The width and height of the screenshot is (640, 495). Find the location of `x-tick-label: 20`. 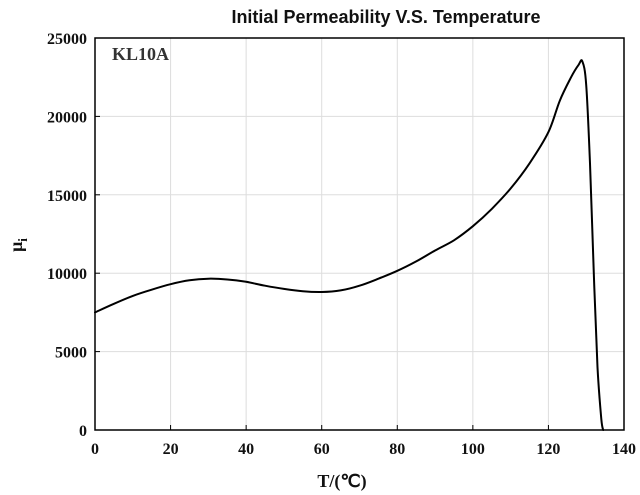

x-tick-label: 20 is located at coordinates (171, 449).